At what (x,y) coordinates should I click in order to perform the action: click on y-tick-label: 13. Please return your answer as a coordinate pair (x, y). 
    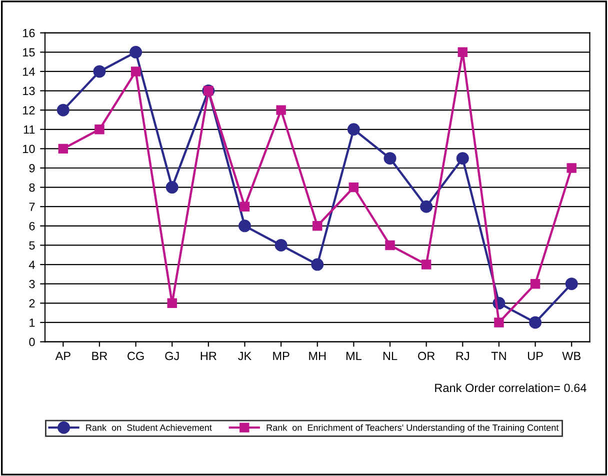
    Looking at the image, I should click on (29, 91).